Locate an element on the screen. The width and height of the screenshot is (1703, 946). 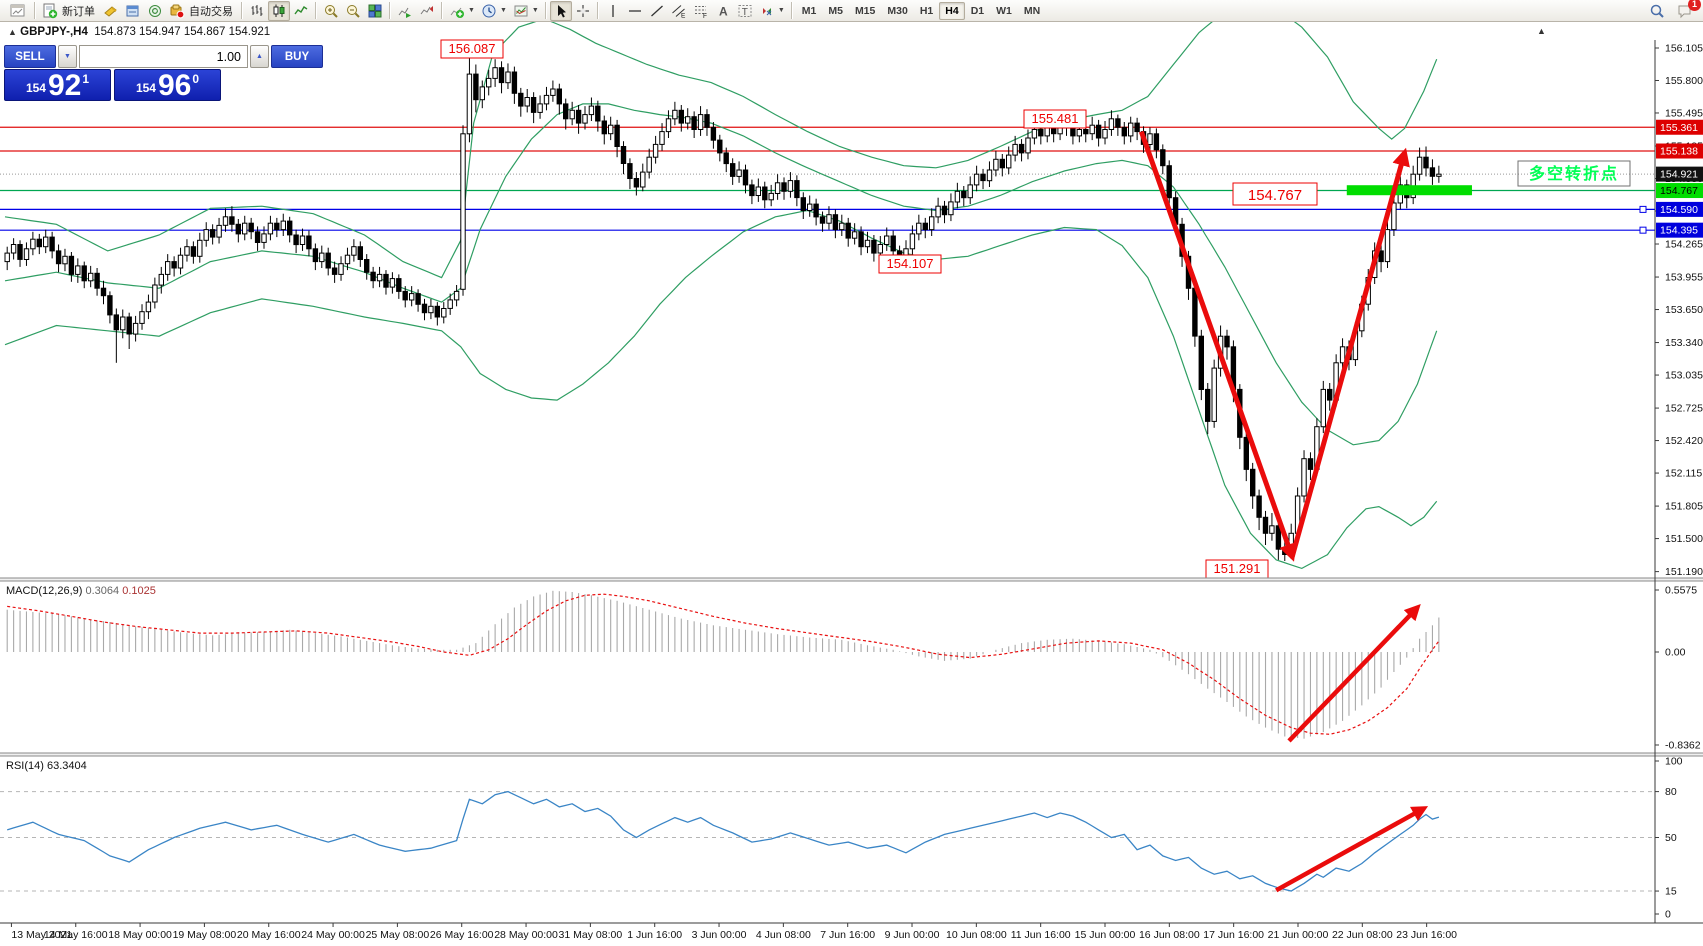
timeframe-button-W1: W1 is located at coordinates (1004, 11).